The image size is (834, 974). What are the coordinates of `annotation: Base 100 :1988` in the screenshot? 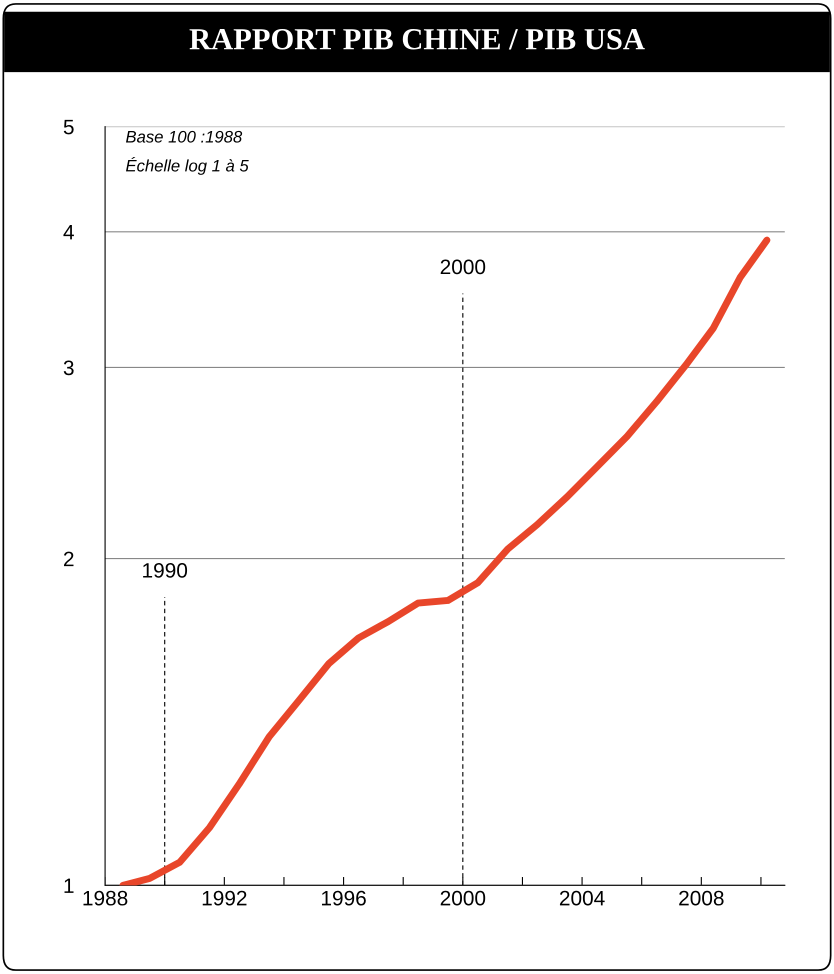 It's located at (184, 136).